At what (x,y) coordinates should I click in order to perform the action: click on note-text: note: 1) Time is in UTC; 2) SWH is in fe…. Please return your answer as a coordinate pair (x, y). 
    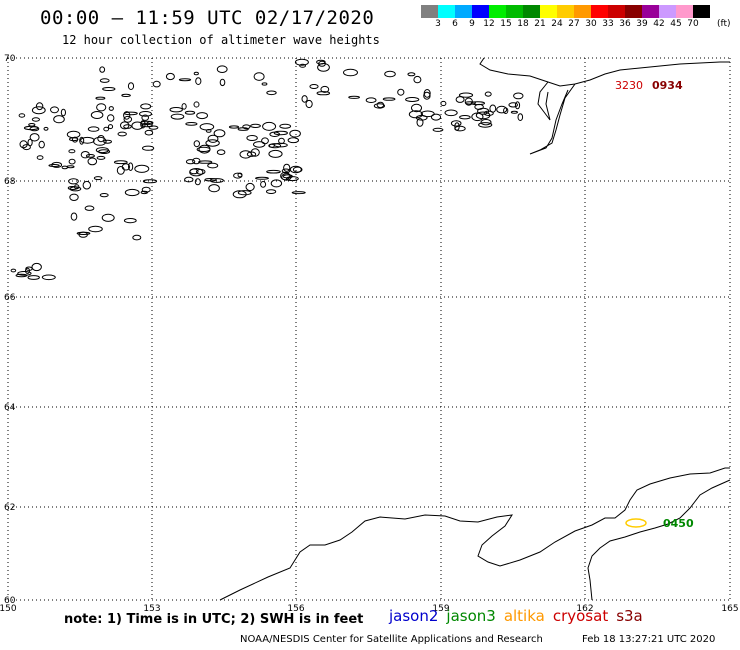
    Looking at the image, I should click on (214, 619).